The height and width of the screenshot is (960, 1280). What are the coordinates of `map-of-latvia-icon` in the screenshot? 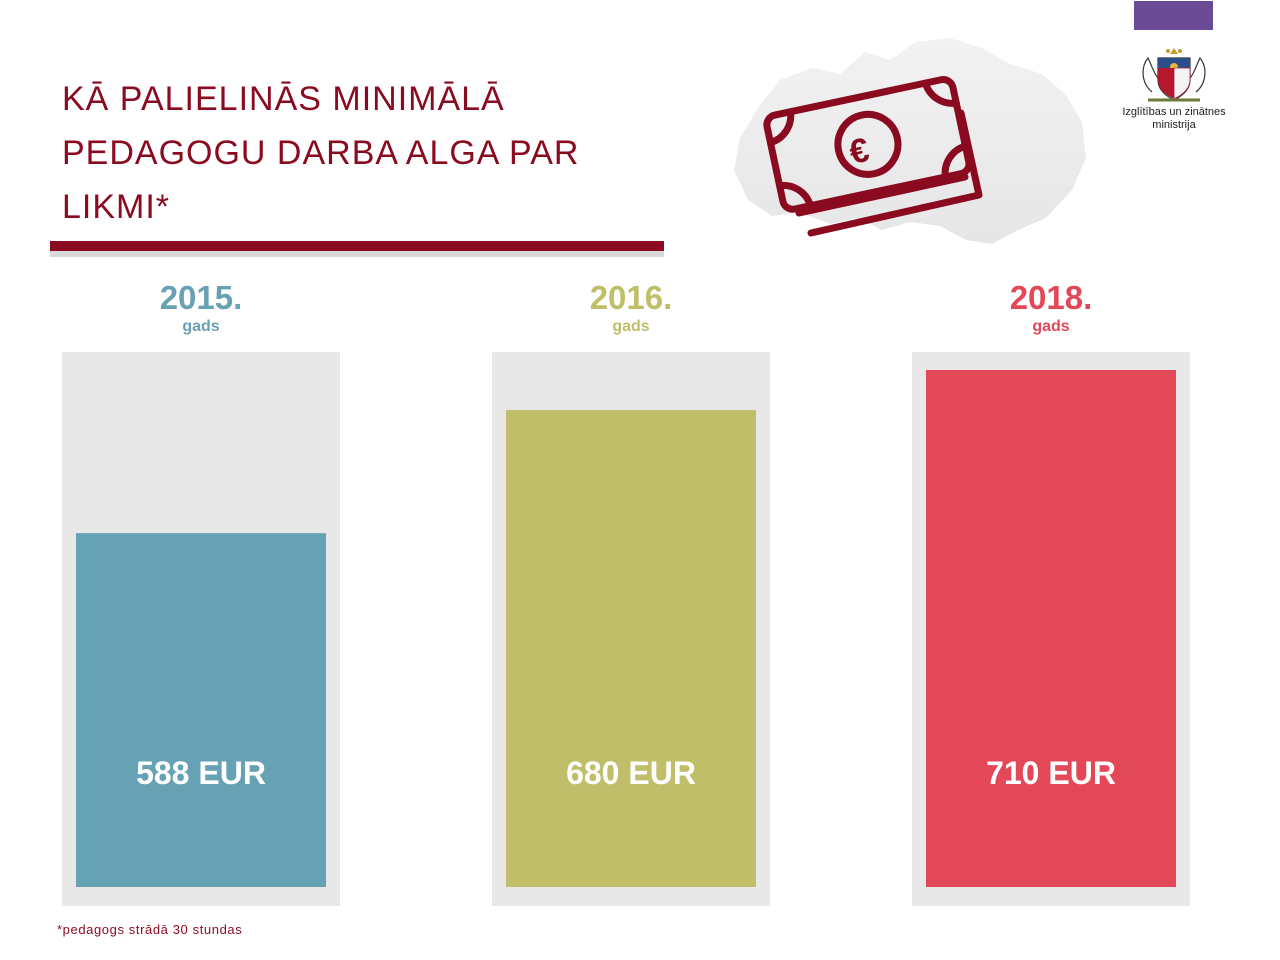 It's located at (910, 141).